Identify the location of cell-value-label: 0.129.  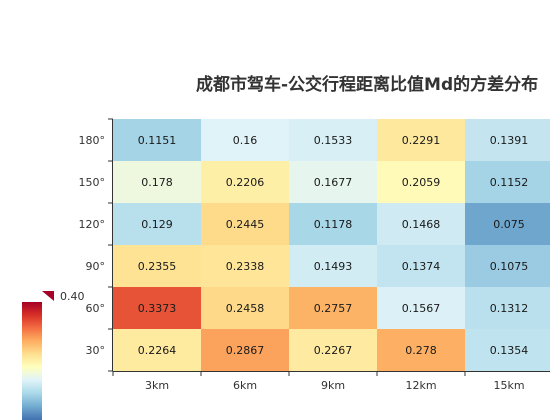
(157, 224).